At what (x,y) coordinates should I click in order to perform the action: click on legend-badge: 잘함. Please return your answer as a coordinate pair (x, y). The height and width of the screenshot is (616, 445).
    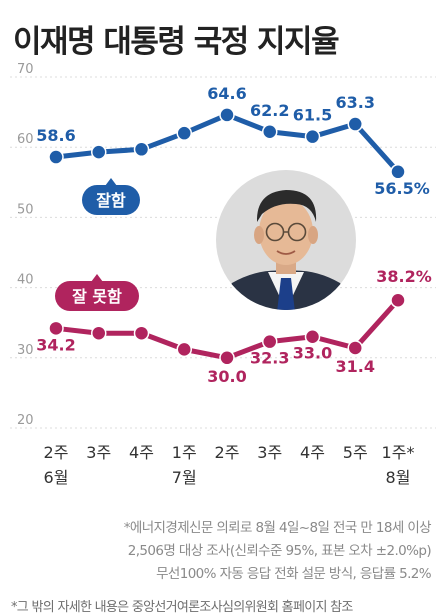
    Looking at the image, I should click on (111, 196).